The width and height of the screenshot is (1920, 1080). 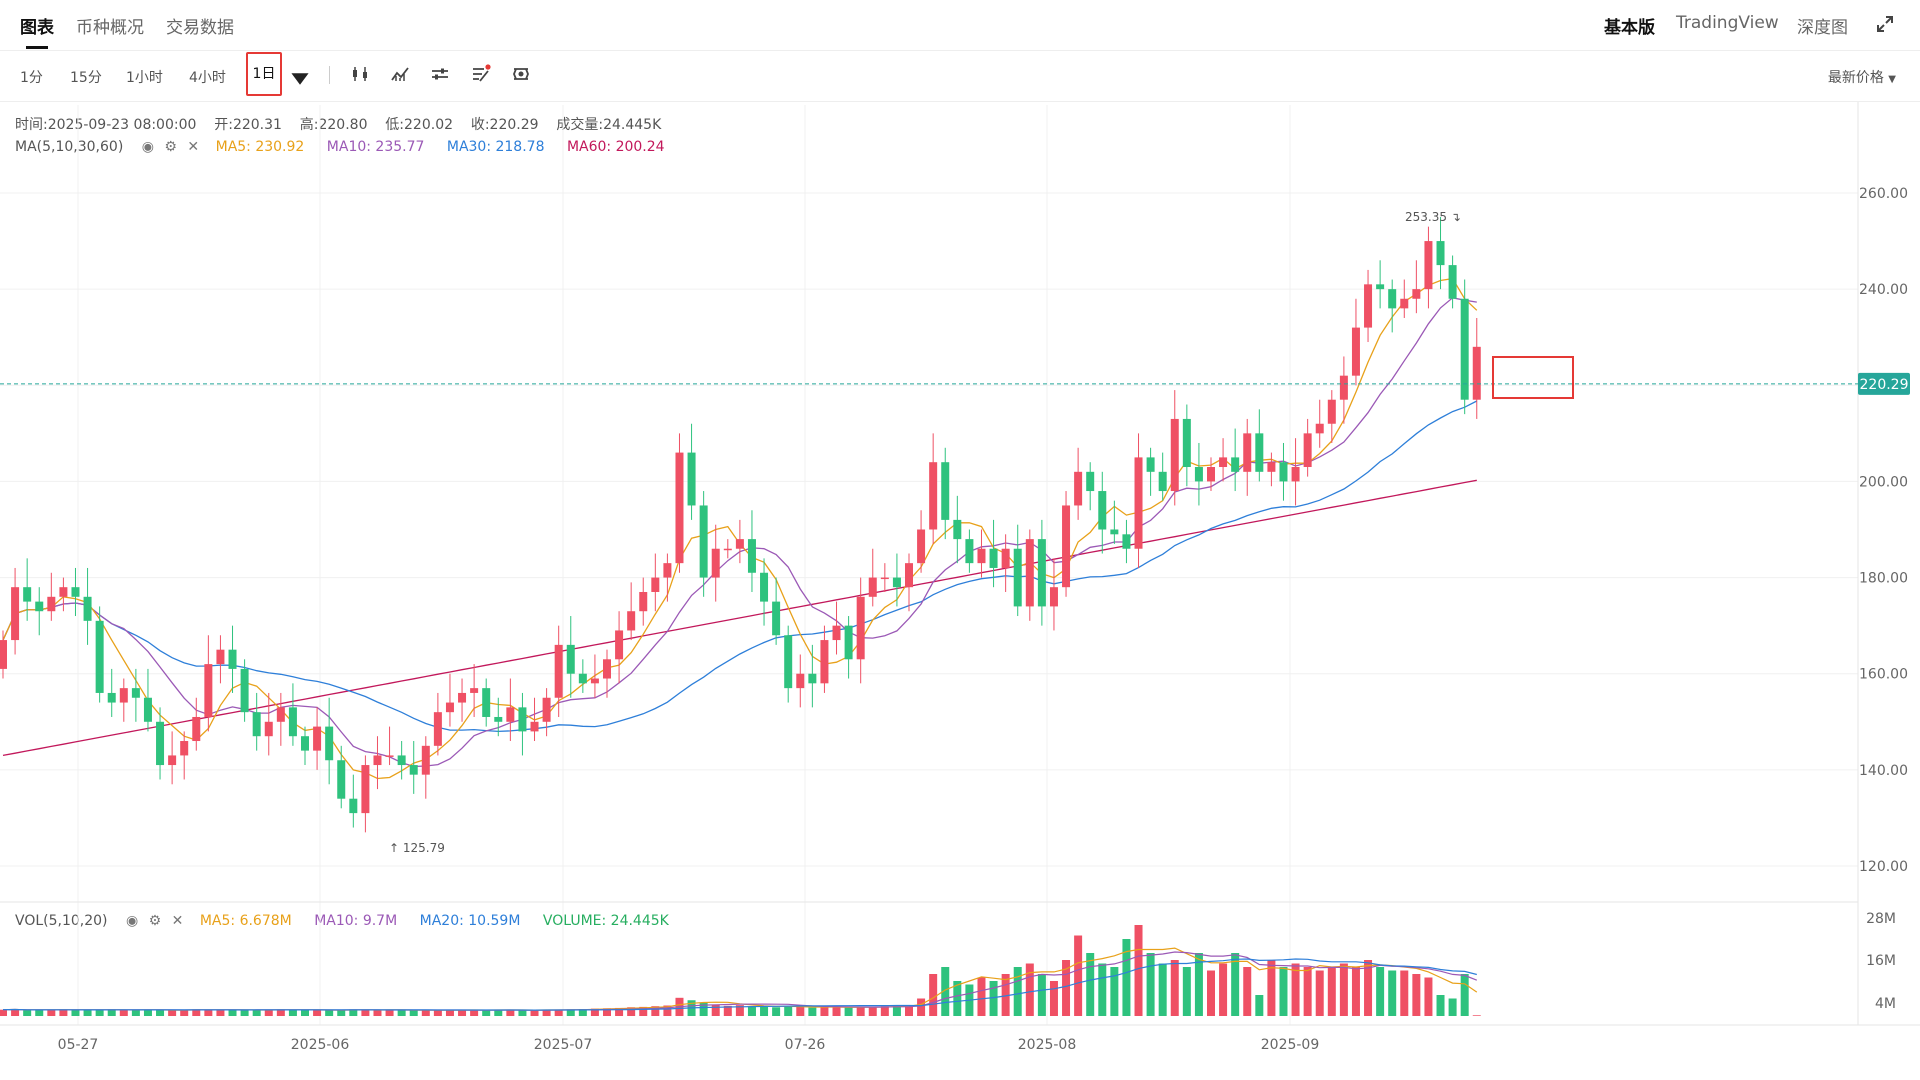 I want to click on tab-trading-data: 交易数据, so click(x=200, y=28).